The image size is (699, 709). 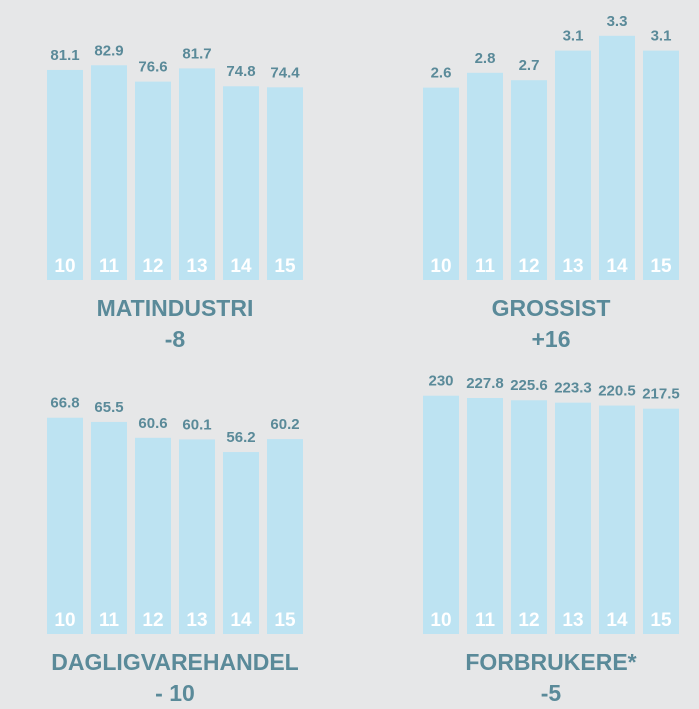 What do you see at coordinates (617, 21) in the screenshot?
I see `value-label: 3.3` at bounding box center [617, 21].